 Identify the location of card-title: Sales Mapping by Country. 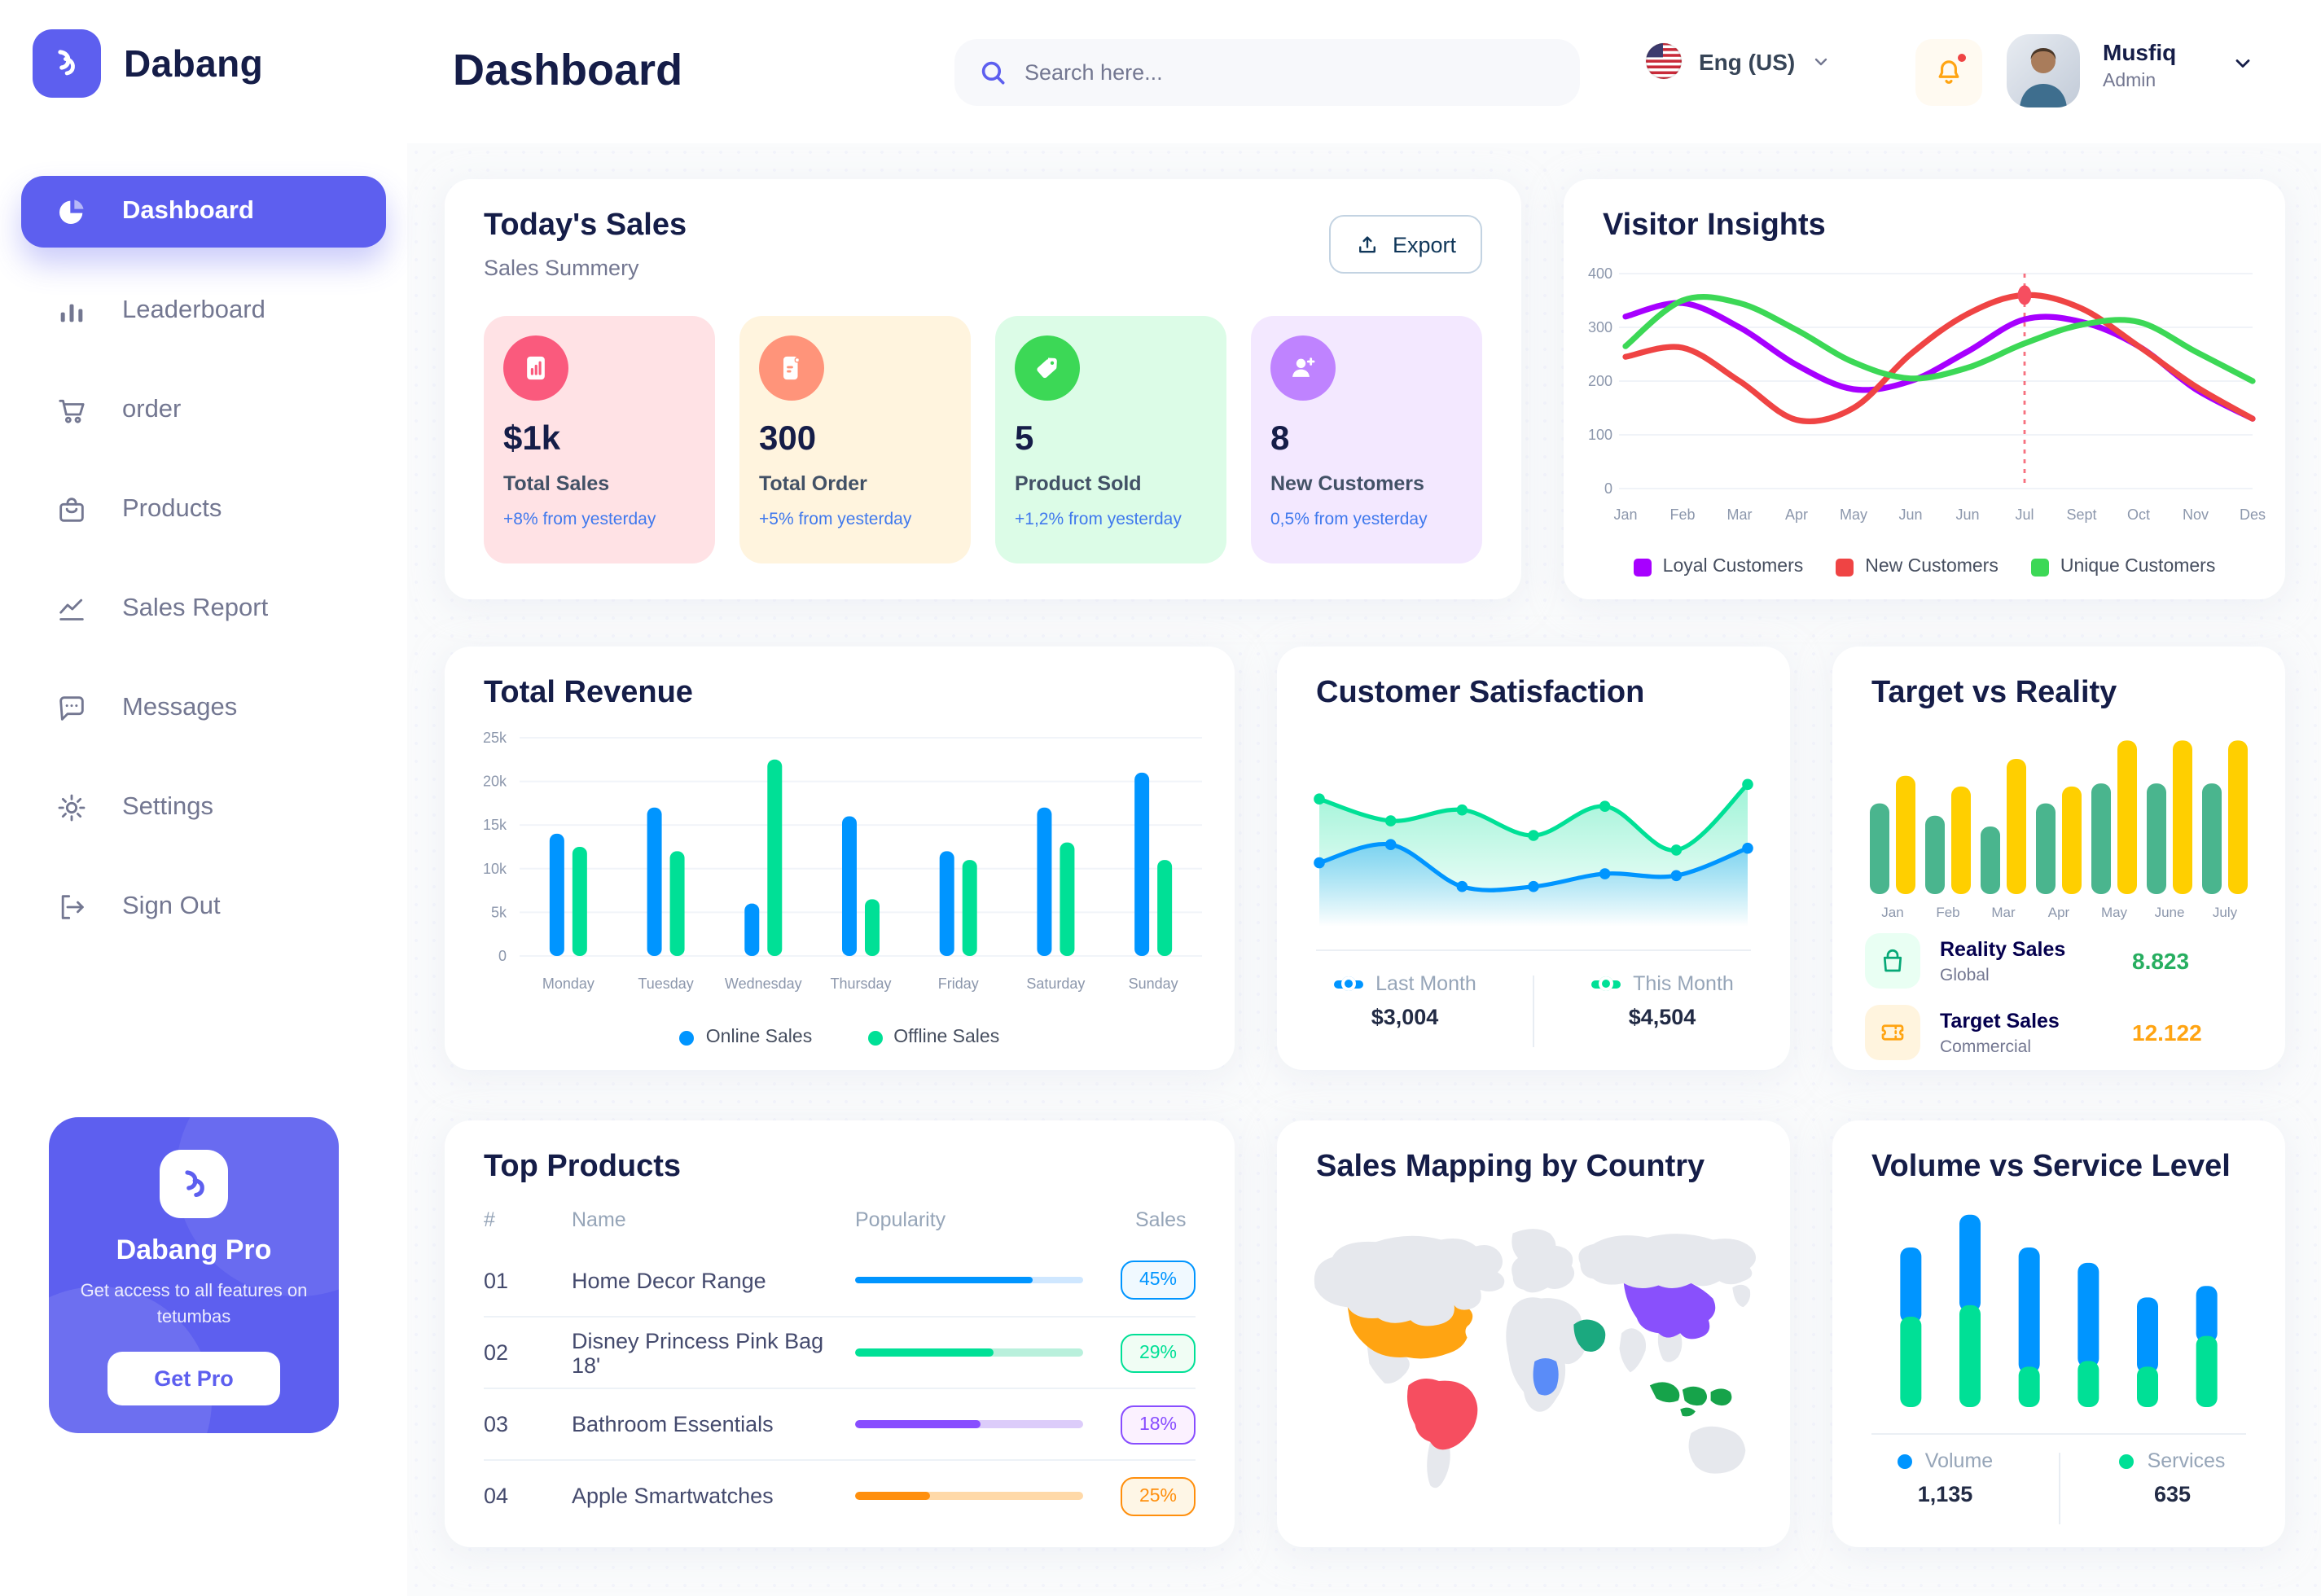
(1510, 1167).